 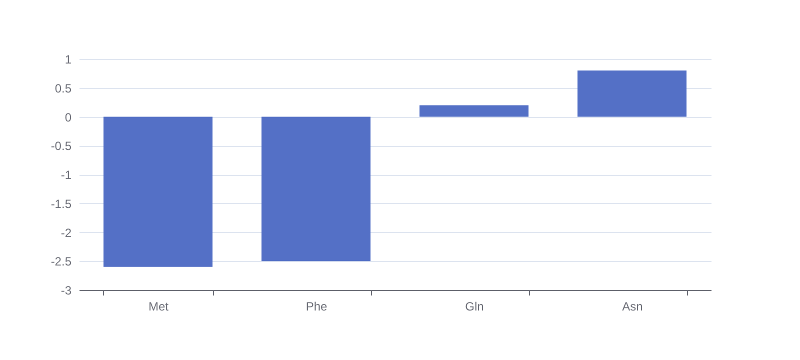 What do you see at coordinates (474, 307) in the screenshot?
I see `x-tick-label: Gln` at bounding box center [474, 307].